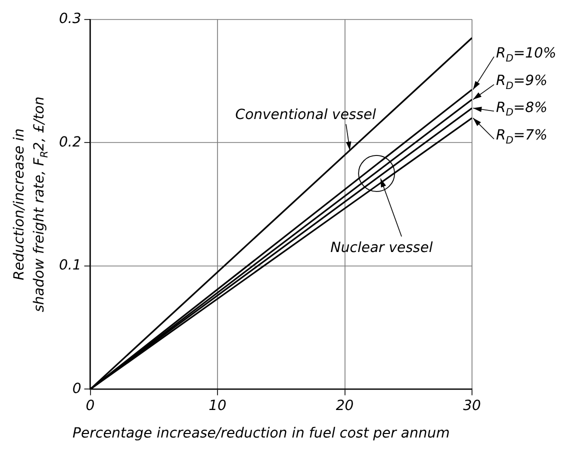 The width and height of the screenshot is (576, 452). What do you see at coordinates (70, 266) in the screenshot?
I see `y-tick-label: 0.1` at bounding box center [70, 266].